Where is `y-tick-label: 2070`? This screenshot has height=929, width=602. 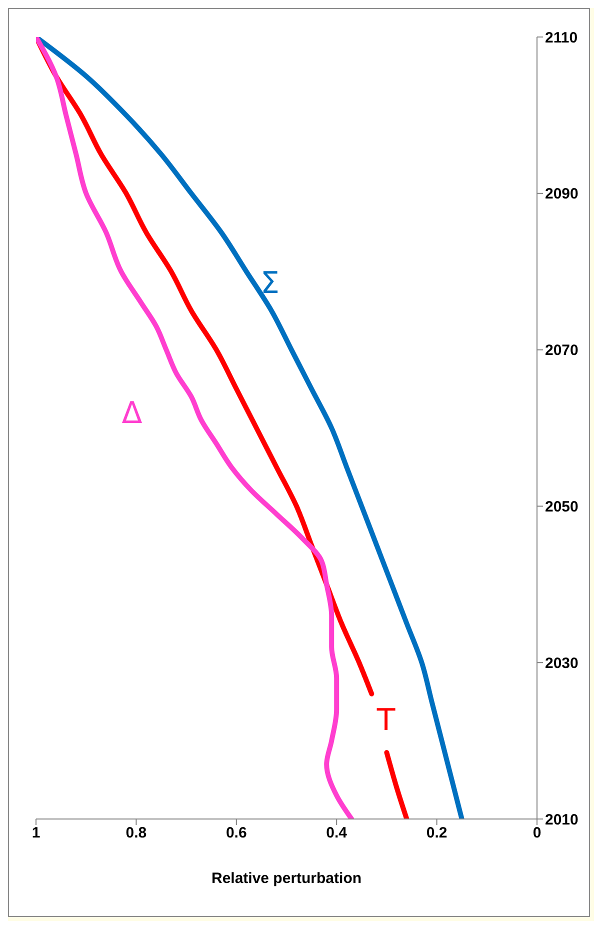
y-tick-label: 2070 is located at coordinates (561, 351).